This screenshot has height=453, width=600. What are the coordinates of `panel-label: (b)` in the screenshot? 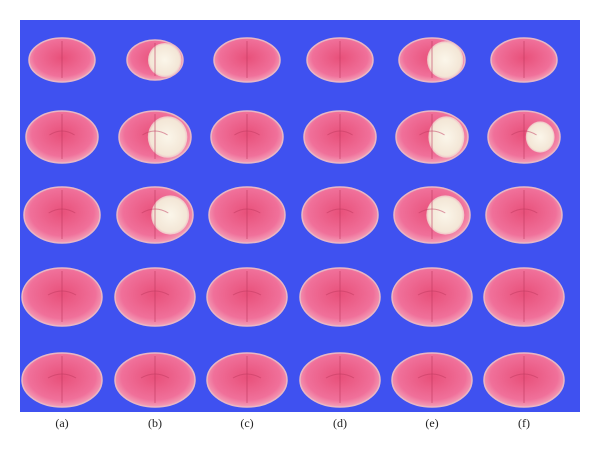 It's located at (155, 423).